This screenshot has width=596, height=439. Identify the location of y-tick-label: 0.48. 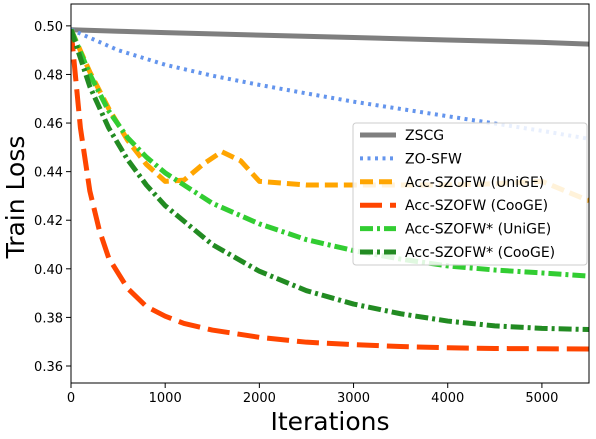
(48, 75).